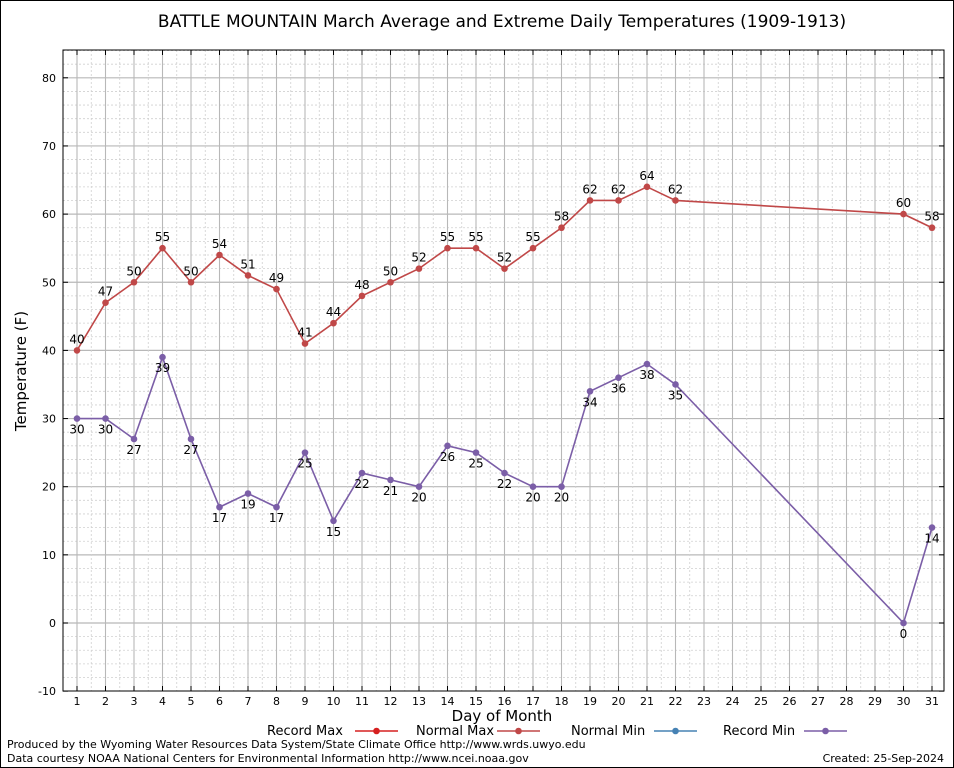 The width and height of the screenshot is (954, 768). What do you see at coordinates (932, 701) in the screenshot?
I see `x-tick-label: 31` at bounding box center [932, 701].